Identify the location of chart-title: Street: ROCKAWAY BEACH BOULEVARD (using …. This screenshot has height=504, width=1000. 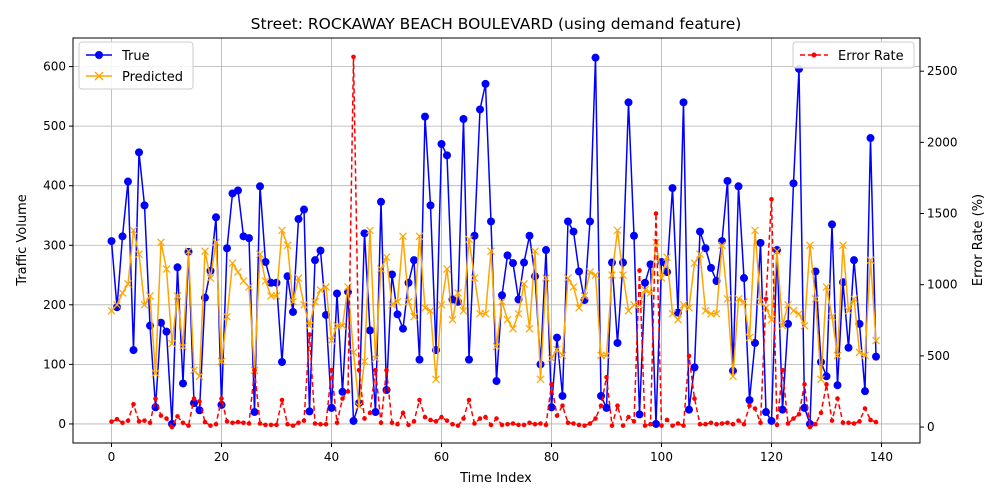
(496, 24).